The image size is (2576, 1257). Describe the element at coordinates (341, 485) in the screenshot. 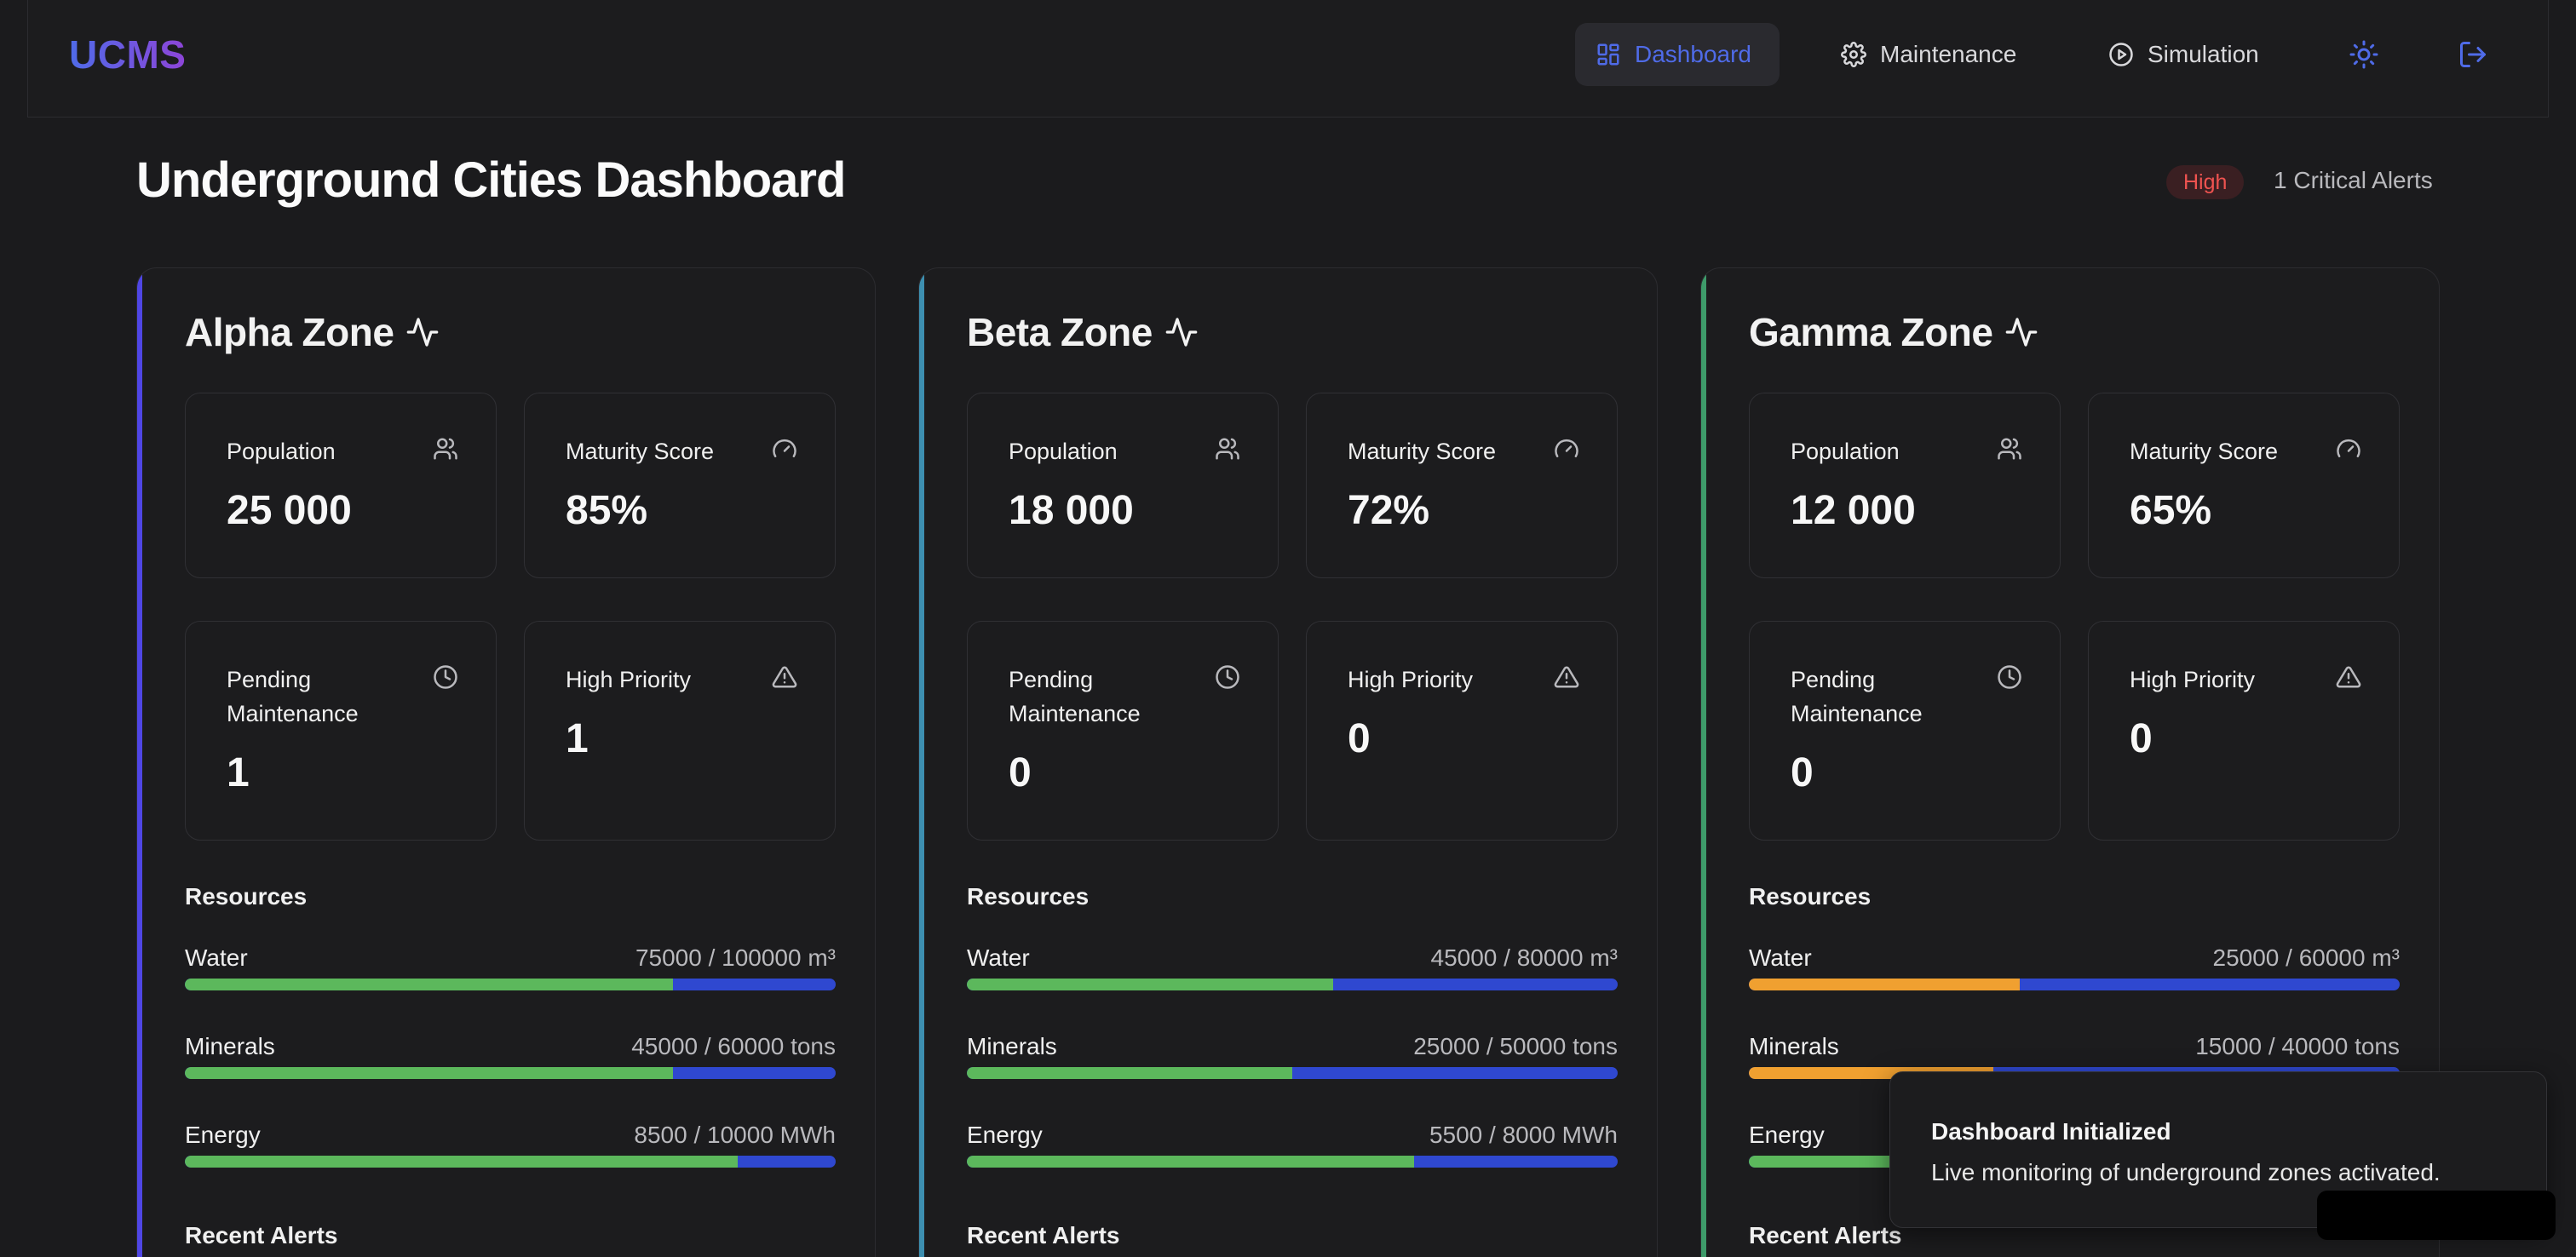

I see `population-card: Population 25 000` at that location.